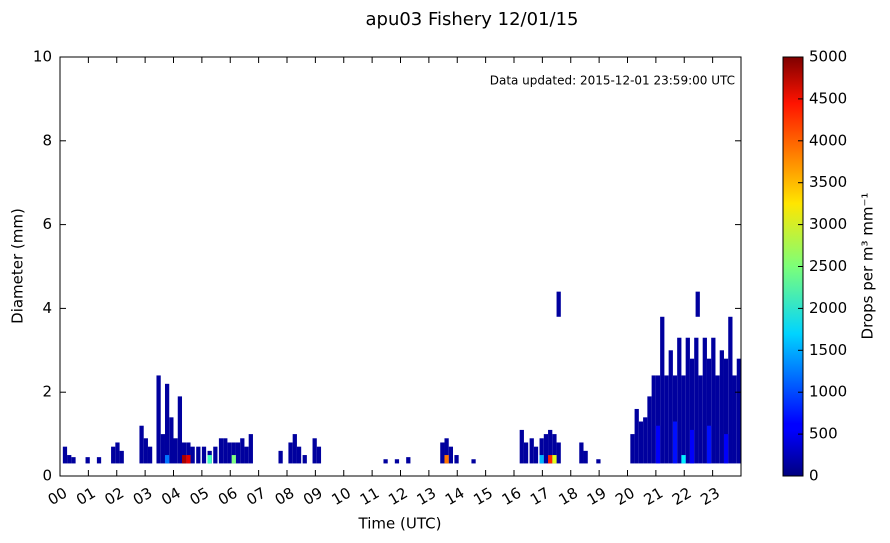  I want to click on y-tick-label: 8, so click(47, 140).